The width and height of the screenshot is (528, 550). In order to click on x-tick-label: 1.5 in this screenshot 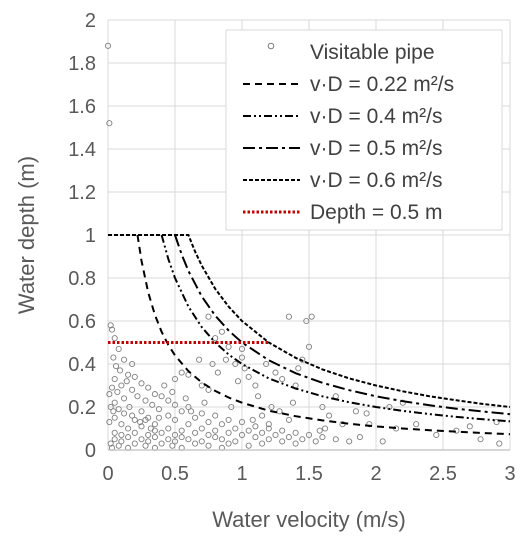, I will do `click(309, 474)`.